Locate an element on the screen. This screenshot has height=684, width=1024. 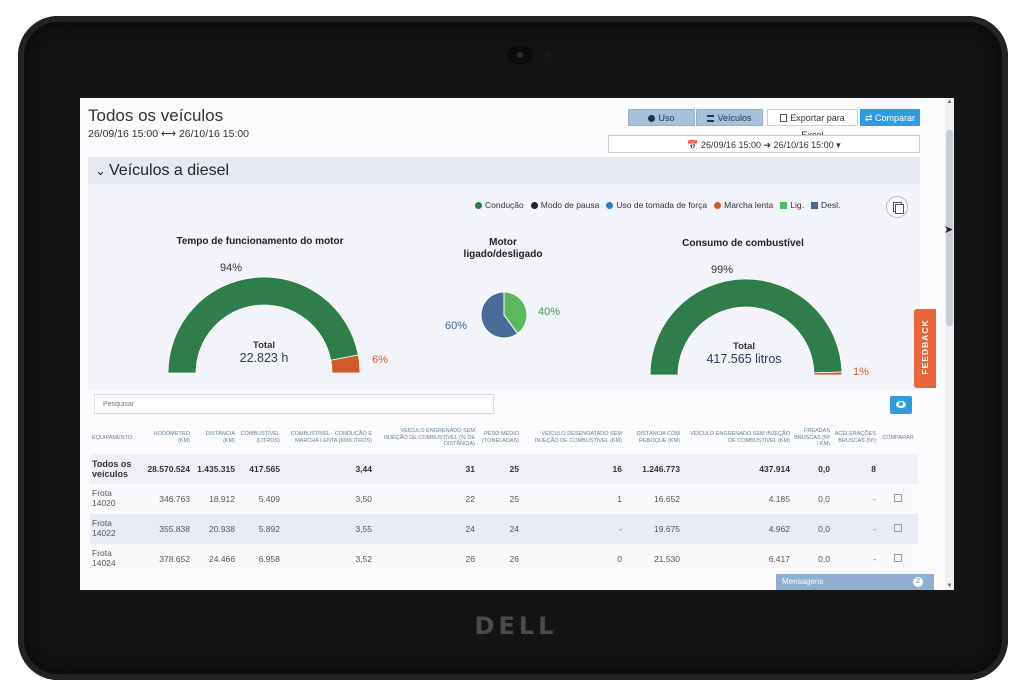
gauge1-total-value: 22.823 h is located at coordinates (264, 358).